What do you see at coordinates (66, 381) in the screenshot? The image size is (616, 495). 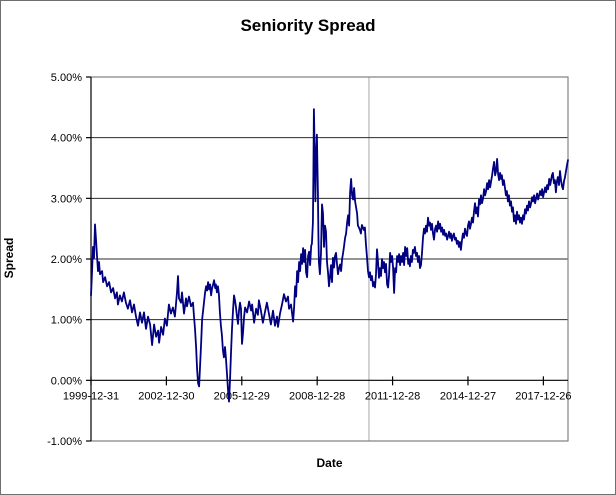 I see `y-tick-label: 0.00%` at bounding box center [66, 381].